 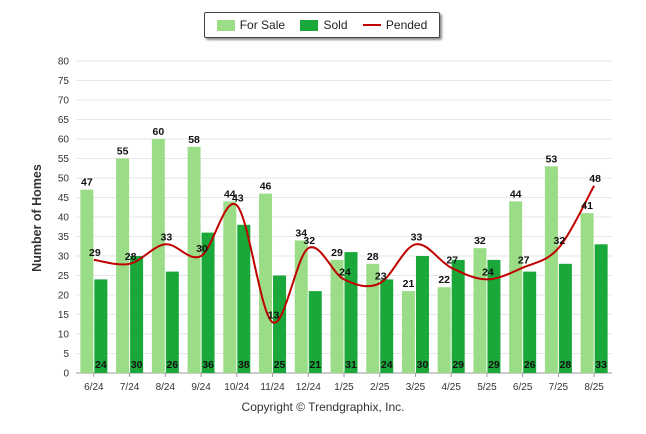 What do you see at coordinates (344, 387) in the screenshot?
I see `x-tick-label: 1/25` at bounding box center [344, 387].